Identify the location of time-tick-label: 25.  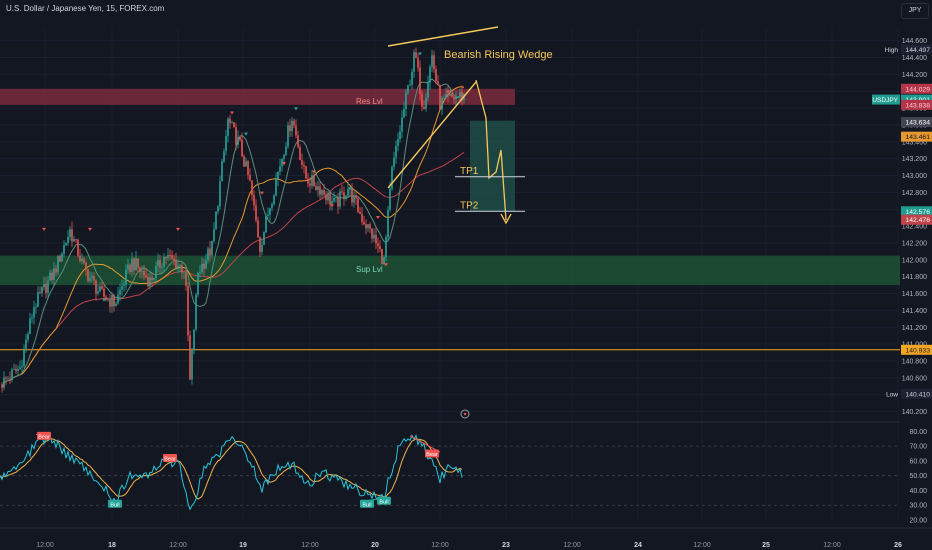
(766, 545).